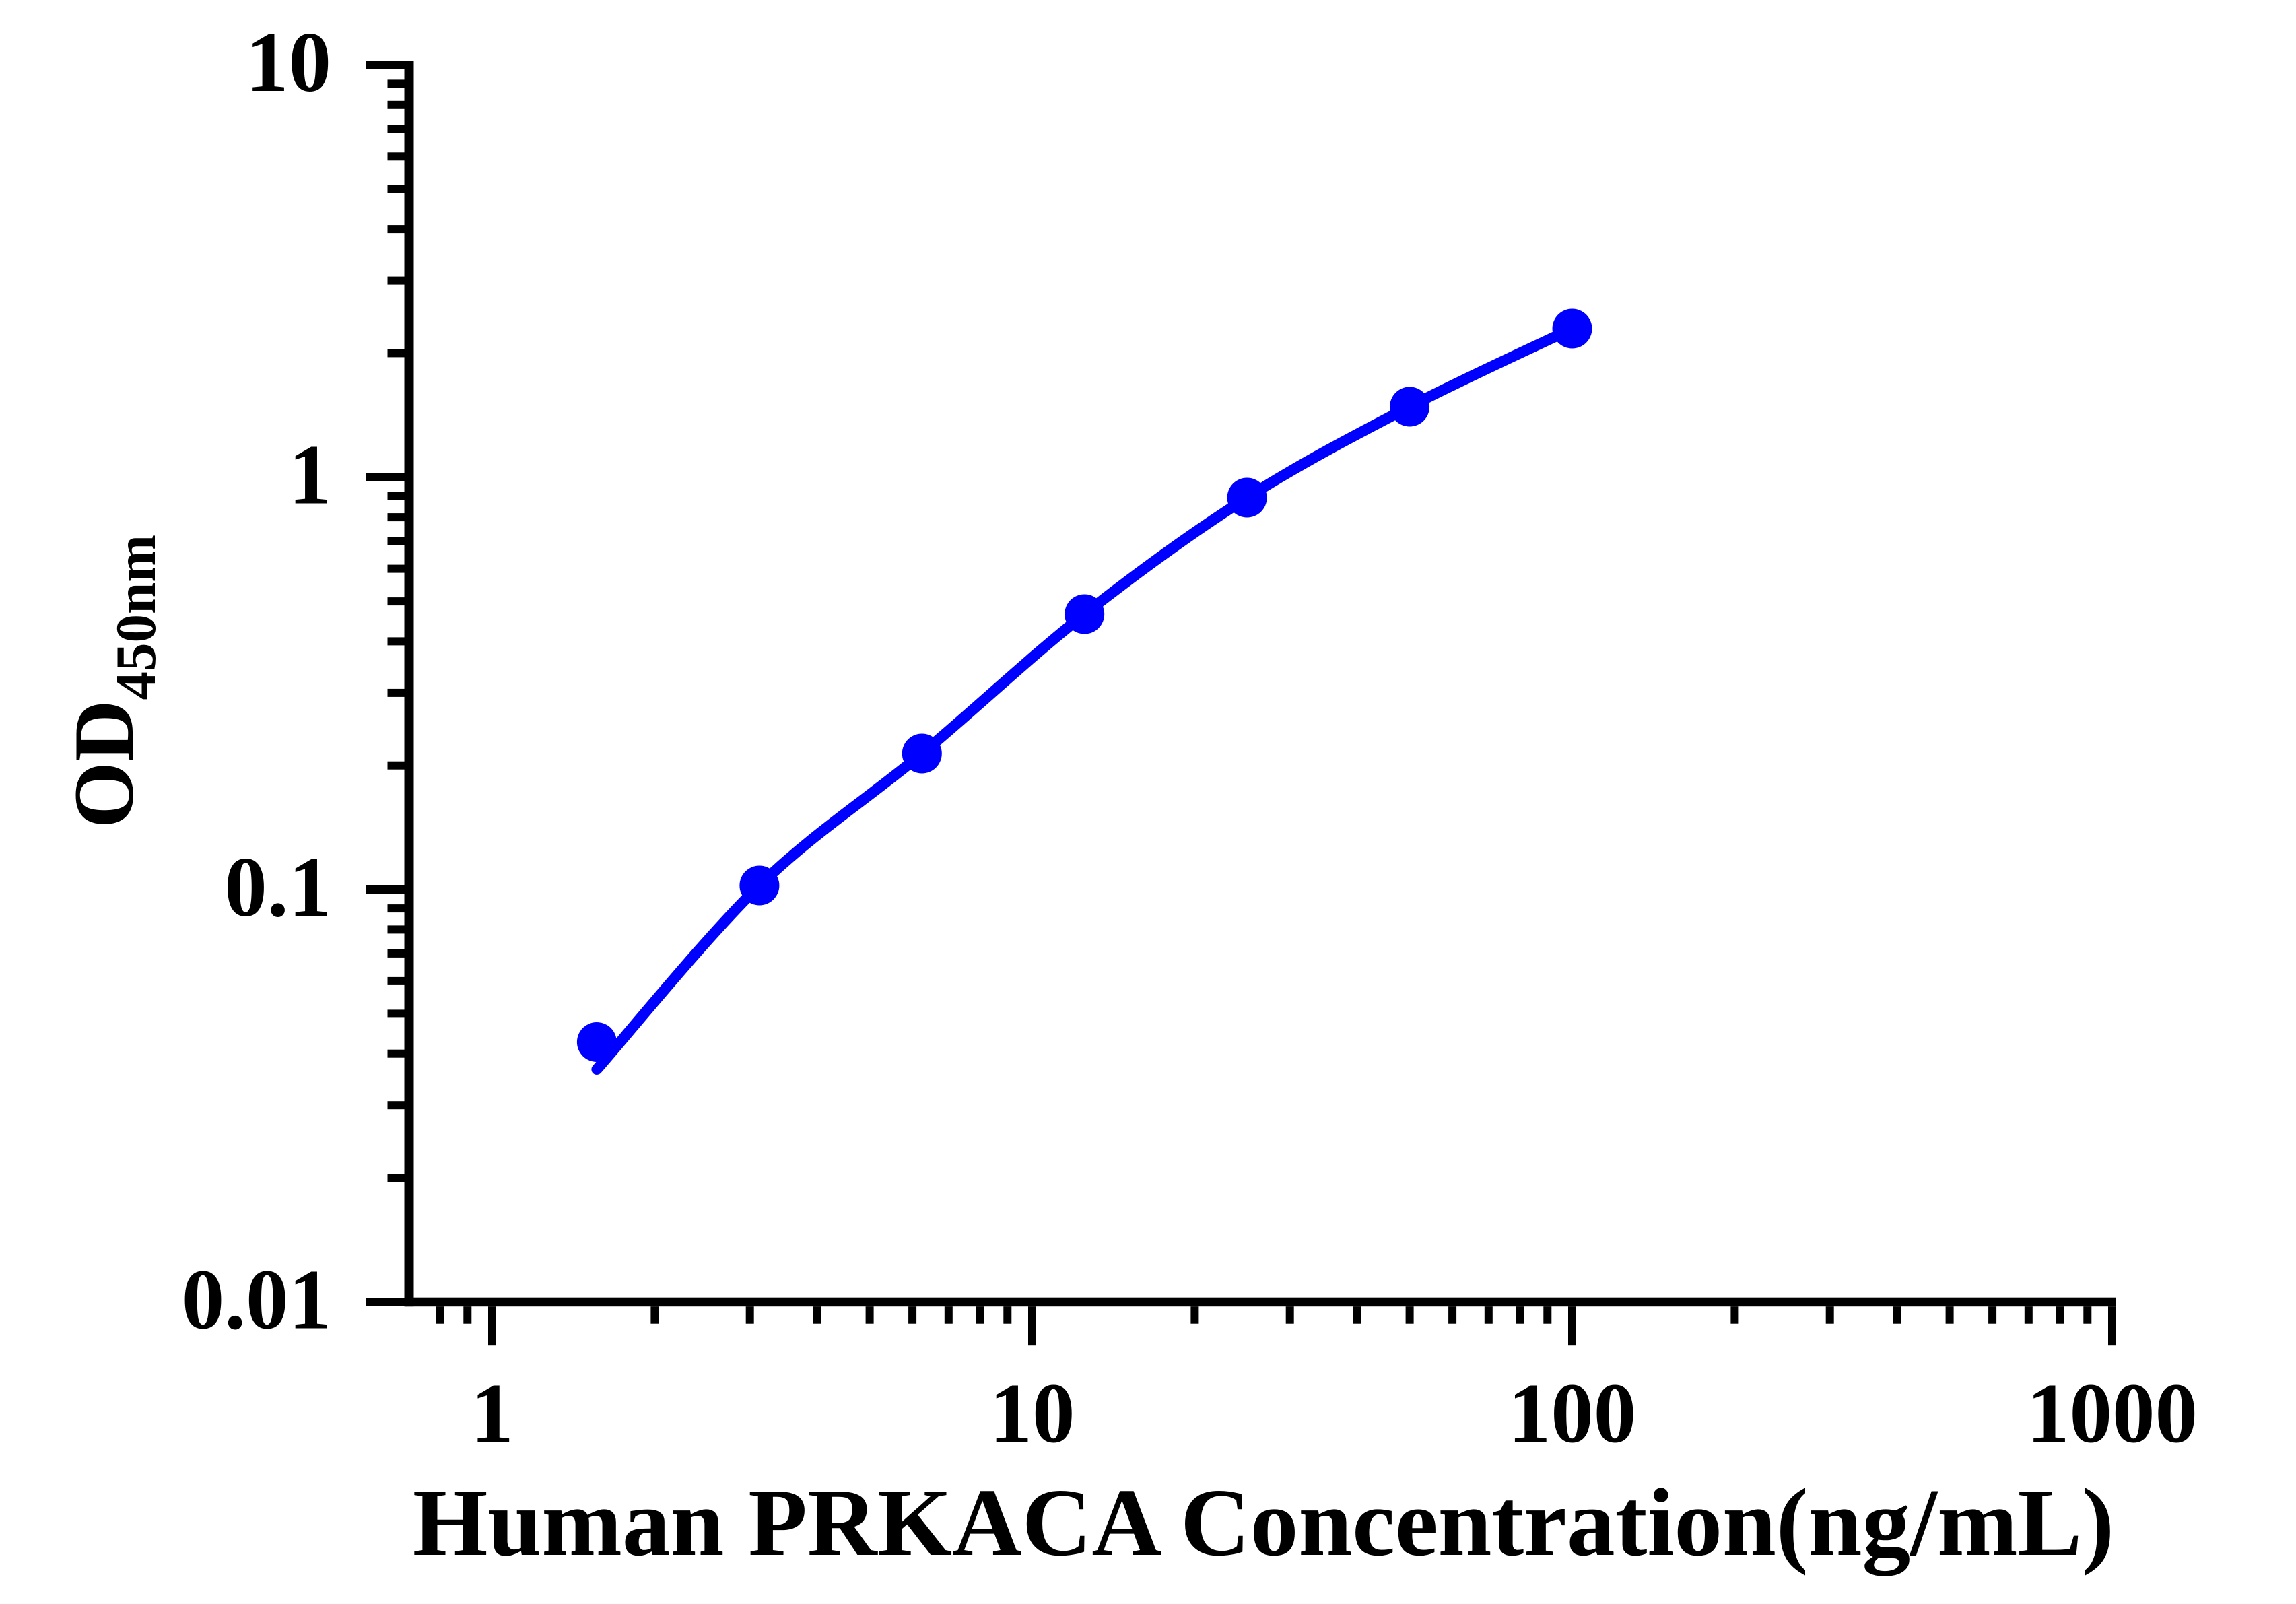 The image size is (2296, 1604). What do you see at coordinates (112, 681) in the screenshot?
I see `svg-text: OD450nm` at bounding box center [112, 681].